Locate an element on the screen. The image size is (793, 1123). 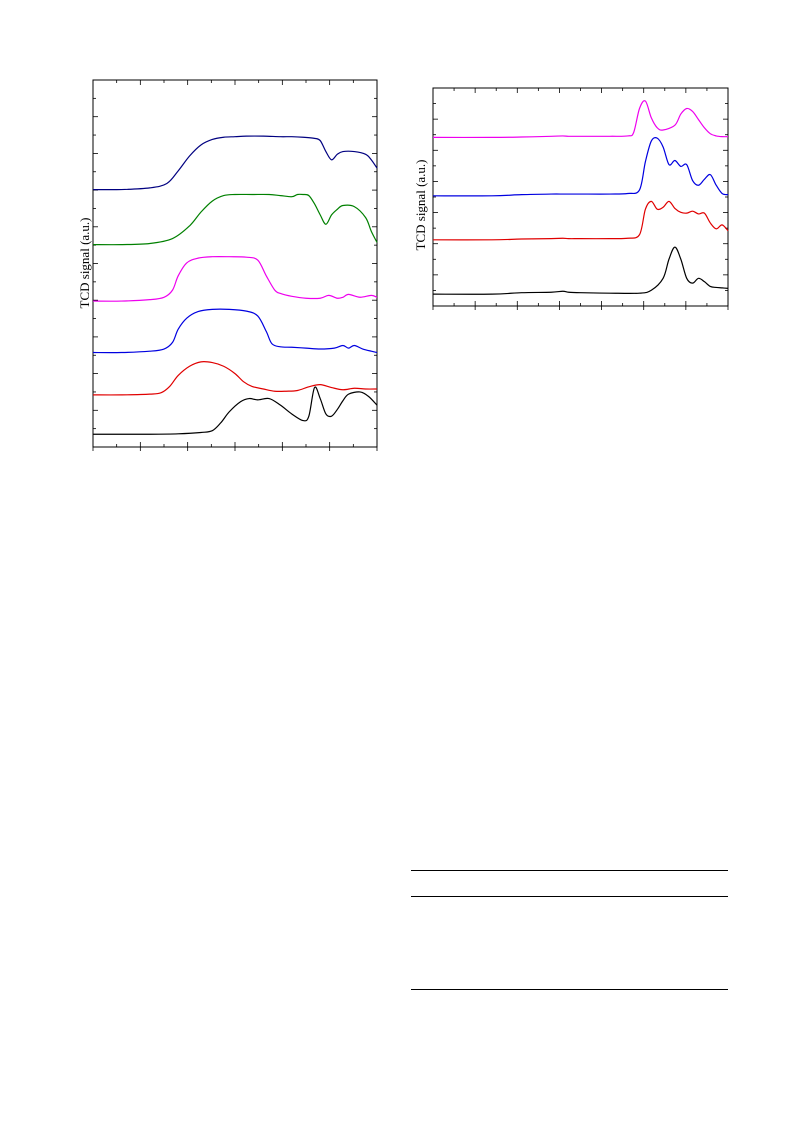
left-tpr-chart: TCD signal (a.u.) is located at coordinates (227, 265).